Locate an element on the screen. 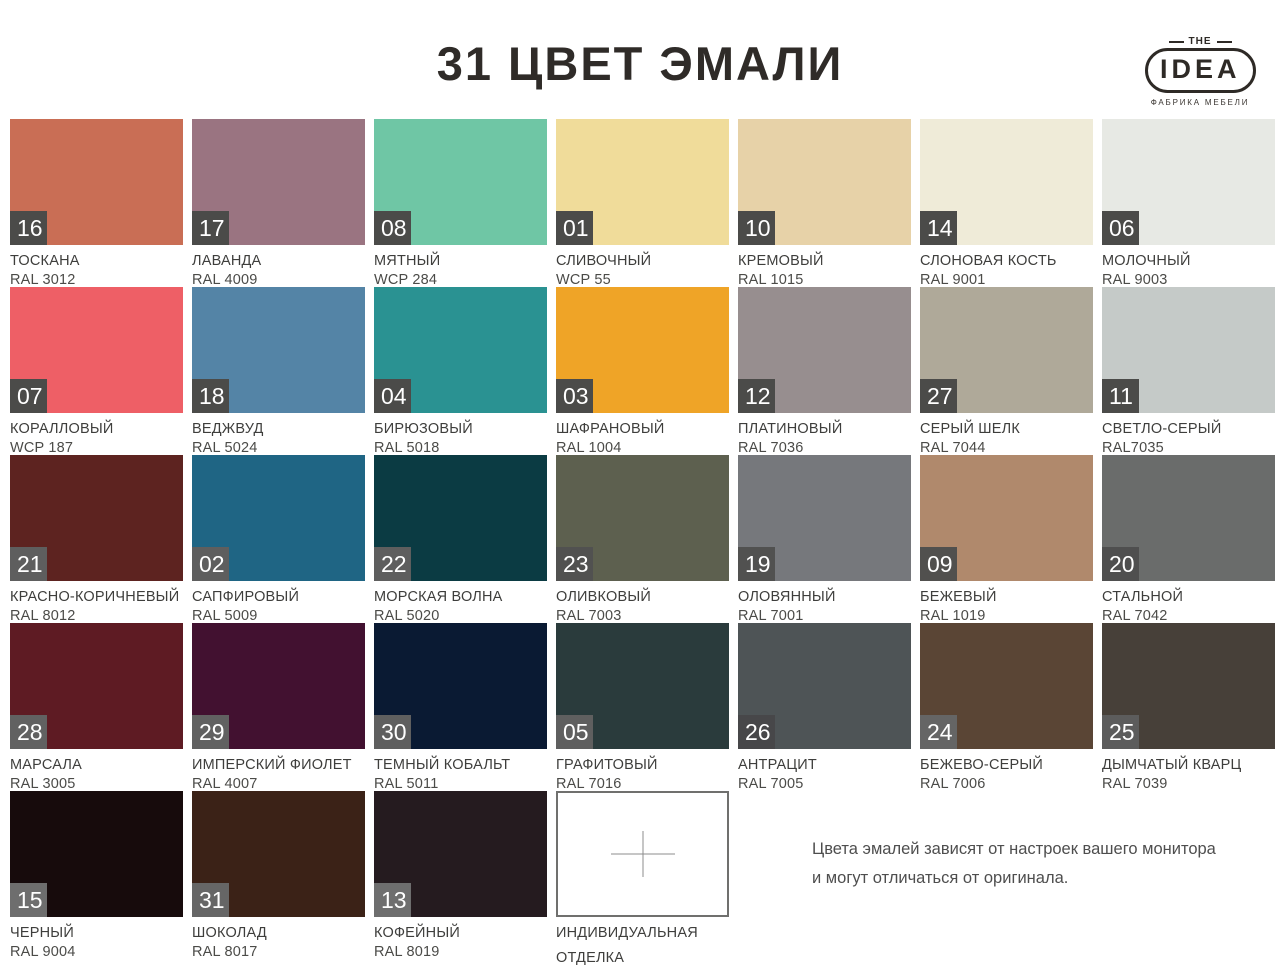 The image size is (1280, 967). color-swatch: 27 СЕРЫЙ ШЕЛК RAL 7044 is located at coordinates (1006, 371).